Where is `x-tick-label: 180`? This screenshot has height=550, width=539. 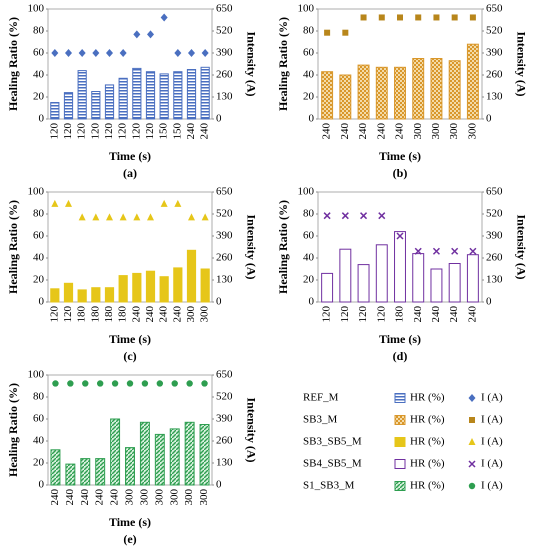
x-tick-label: 180 is located at coordinates (400, 314).